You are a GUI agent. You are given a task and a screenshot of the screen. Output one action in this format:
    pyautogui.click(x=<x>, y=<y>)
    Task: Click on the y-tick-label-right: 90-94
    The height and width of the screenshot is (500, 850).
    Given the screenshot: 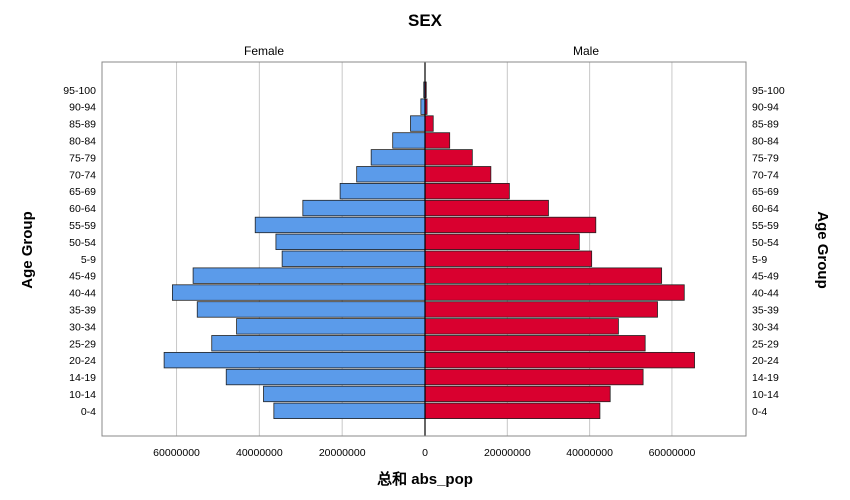 What is the action you would take?
    pyautogui.click(x=765, y=108)
    